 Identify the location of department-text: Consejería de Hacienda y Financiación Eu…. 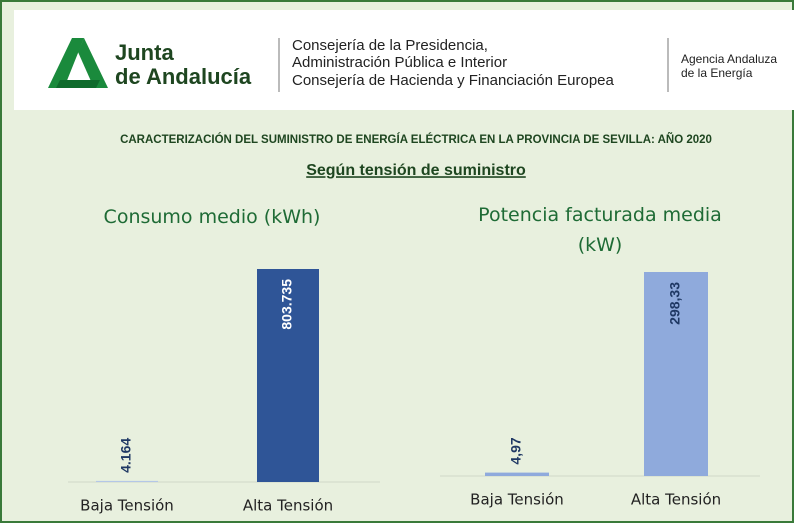
(453, 80).